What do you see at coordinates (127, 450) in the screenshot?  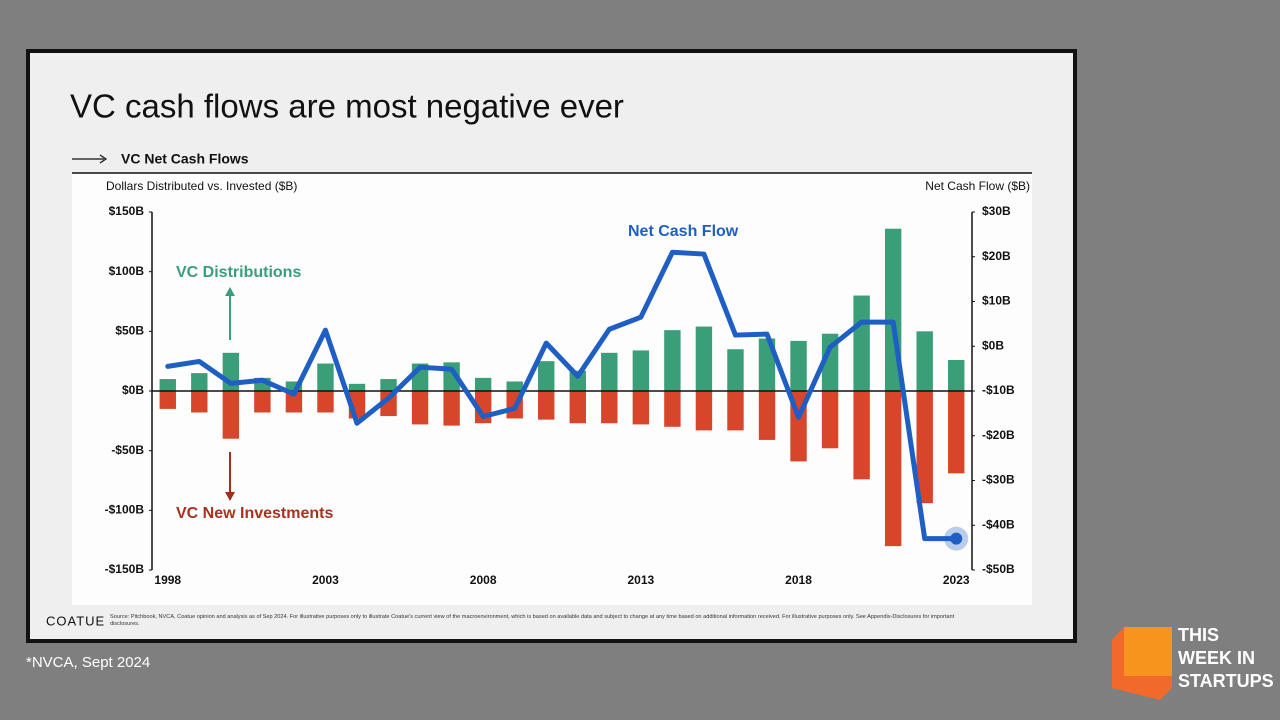 I see `y-tick-label: -$50B` at bounding box center [127, 450].